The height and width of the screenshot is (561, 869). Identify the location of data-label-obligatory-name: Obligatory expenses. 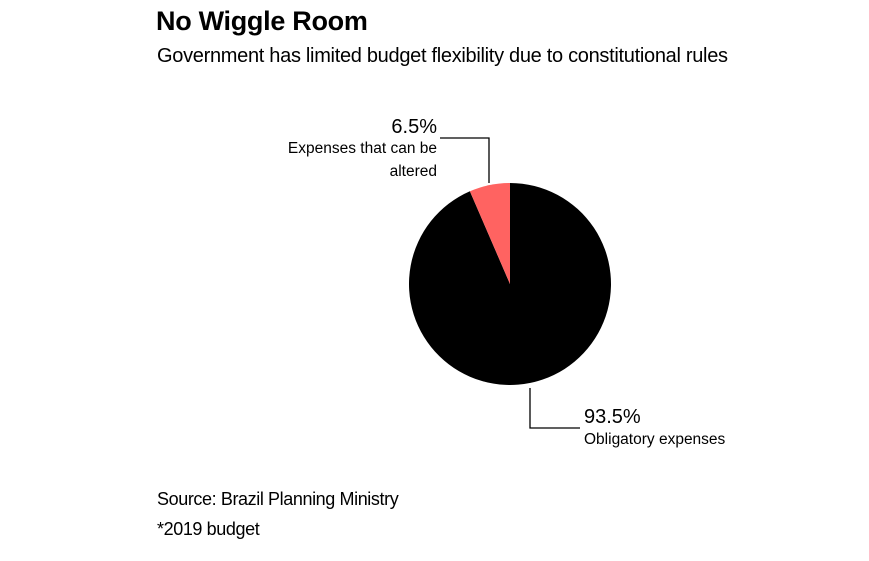
(655, 439).